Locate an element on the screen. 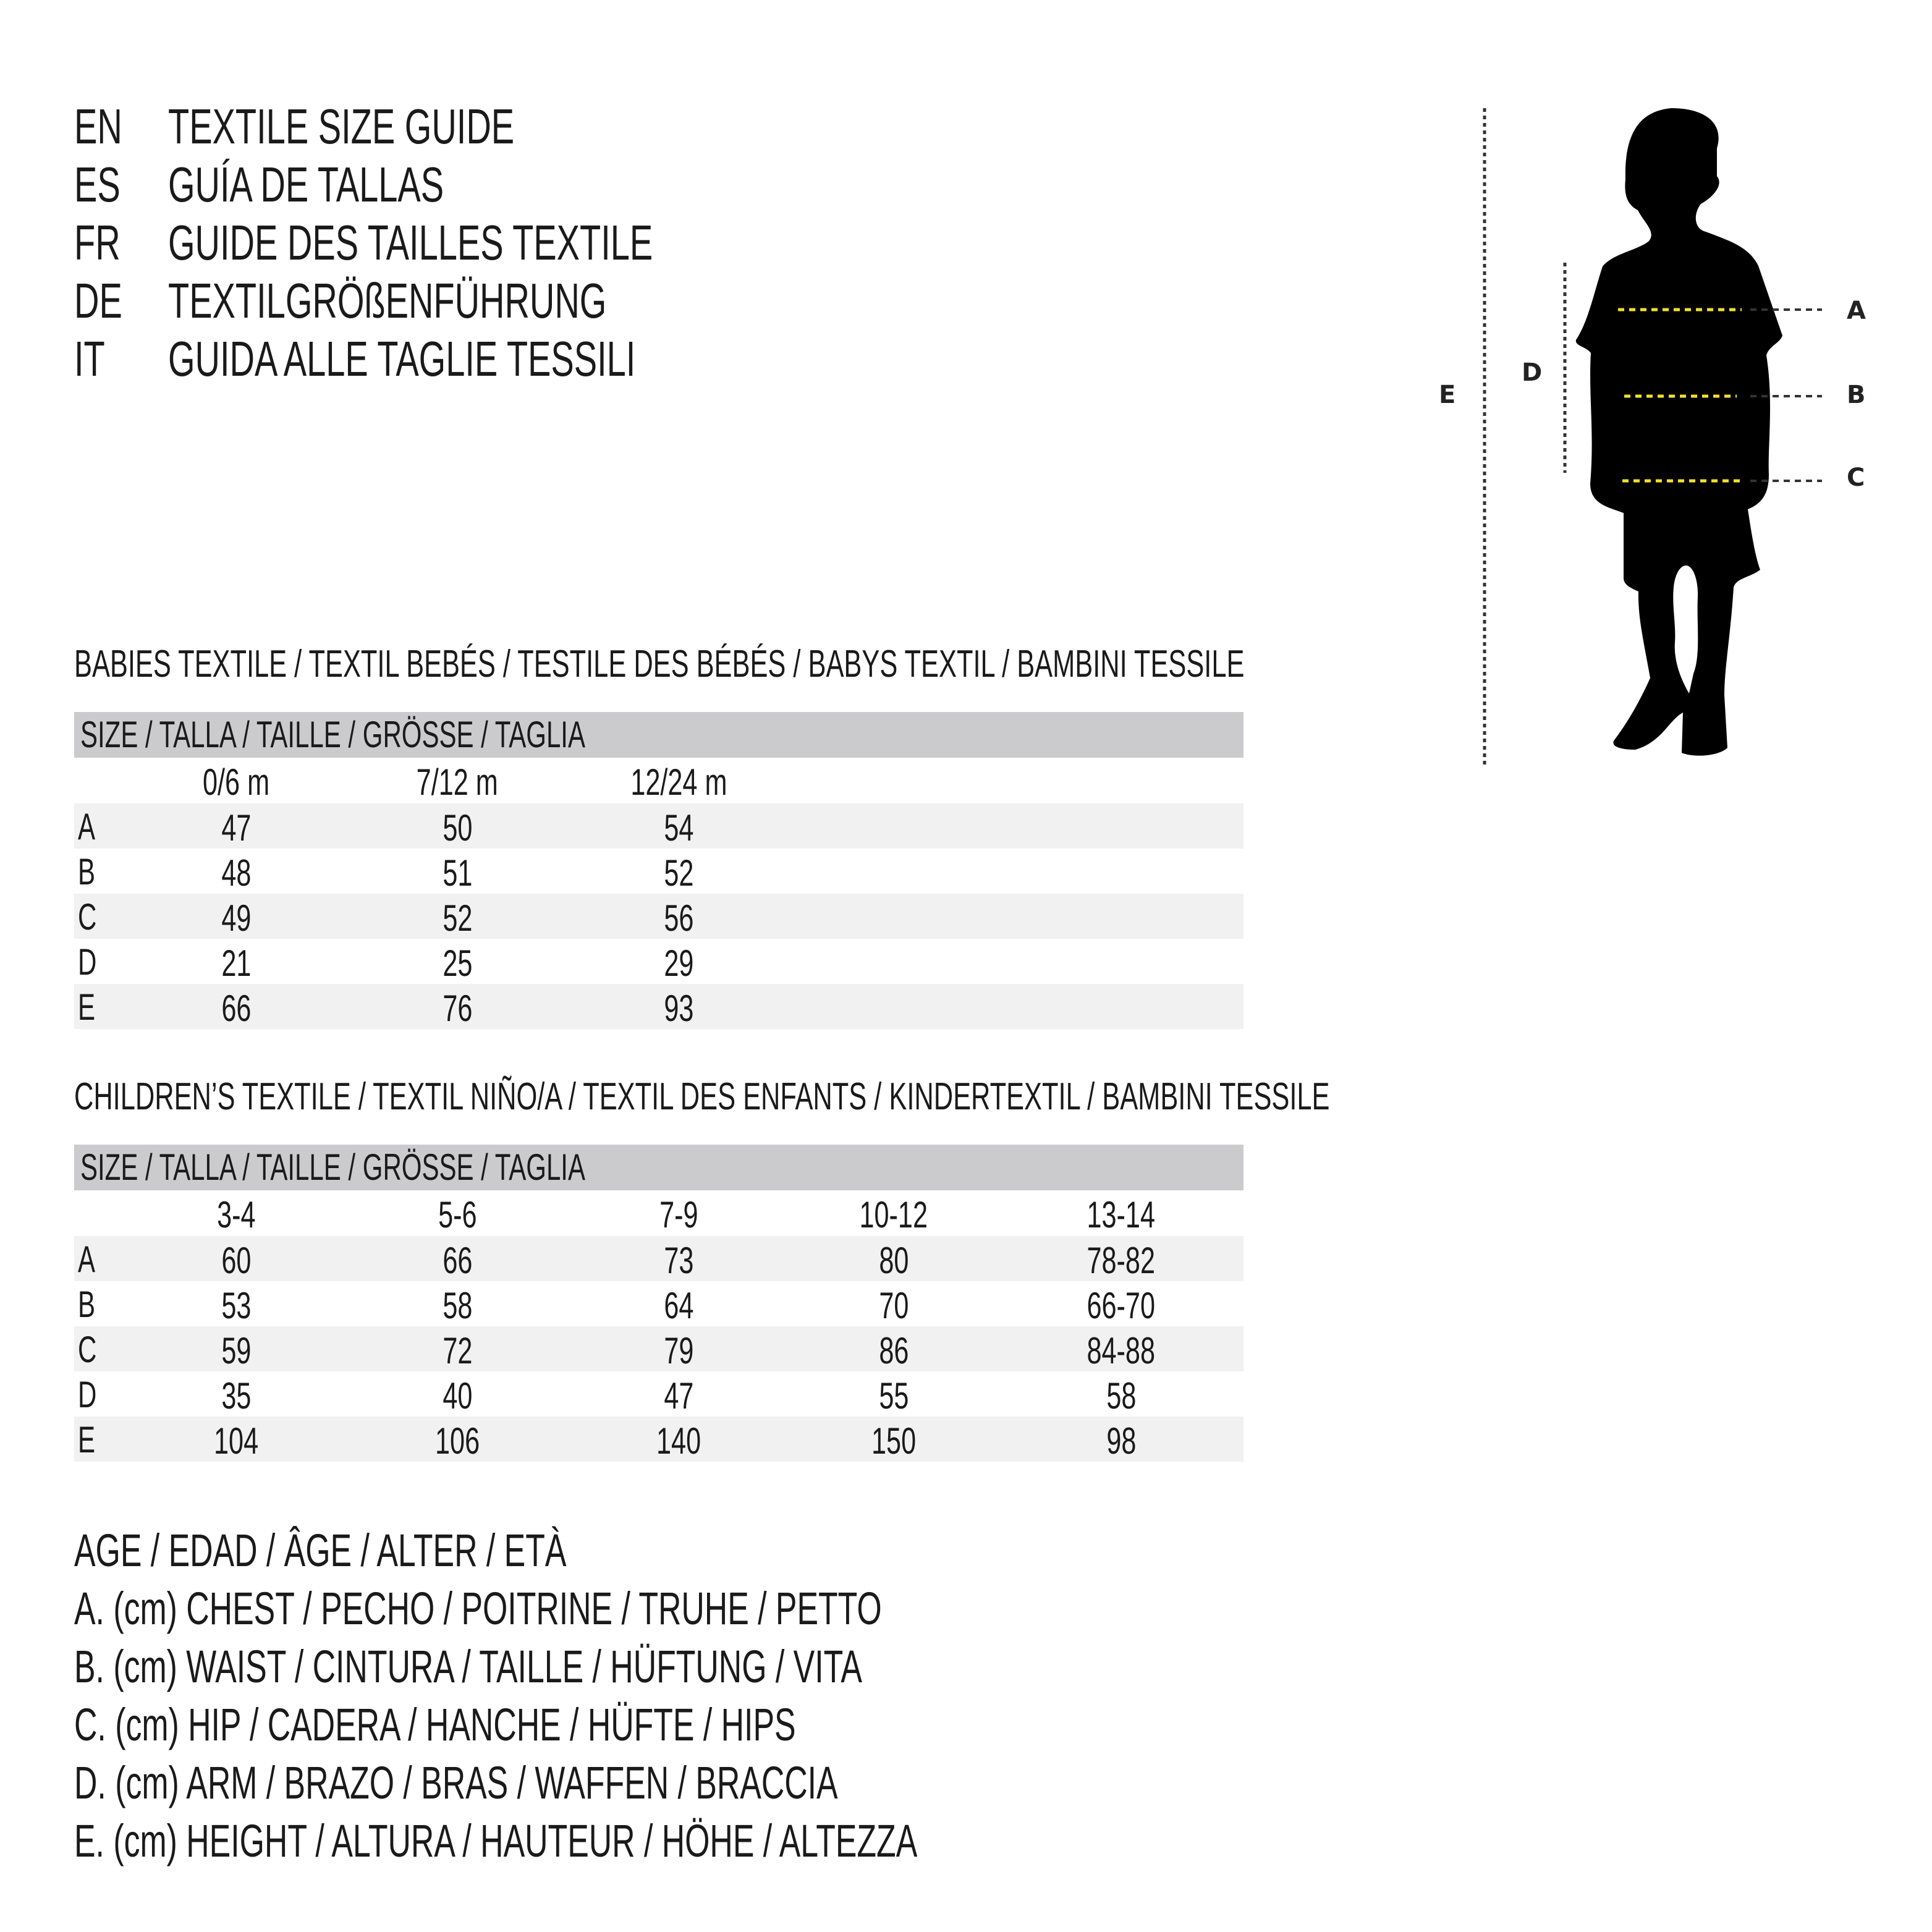 Image resolution: width=1932 pixels, height=1932 pixels. table-cell: 64 is located at coordinates (678, 1303).